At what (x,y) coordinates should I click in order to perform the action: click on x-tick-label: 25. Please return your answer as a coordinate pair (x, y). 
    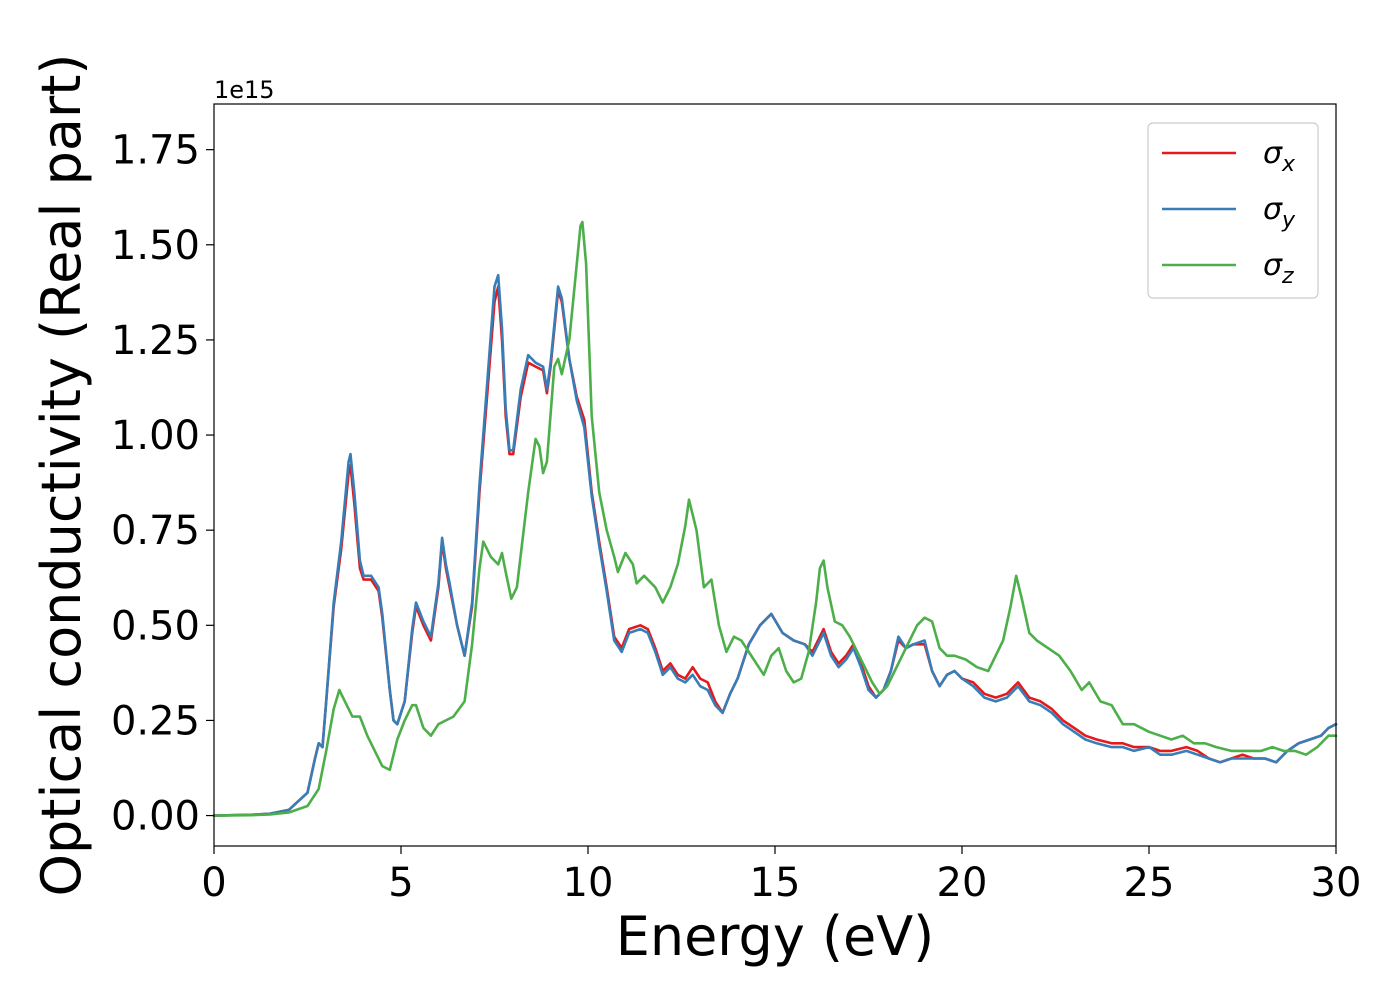
    Looking at the image, I should click on (1149, 883).